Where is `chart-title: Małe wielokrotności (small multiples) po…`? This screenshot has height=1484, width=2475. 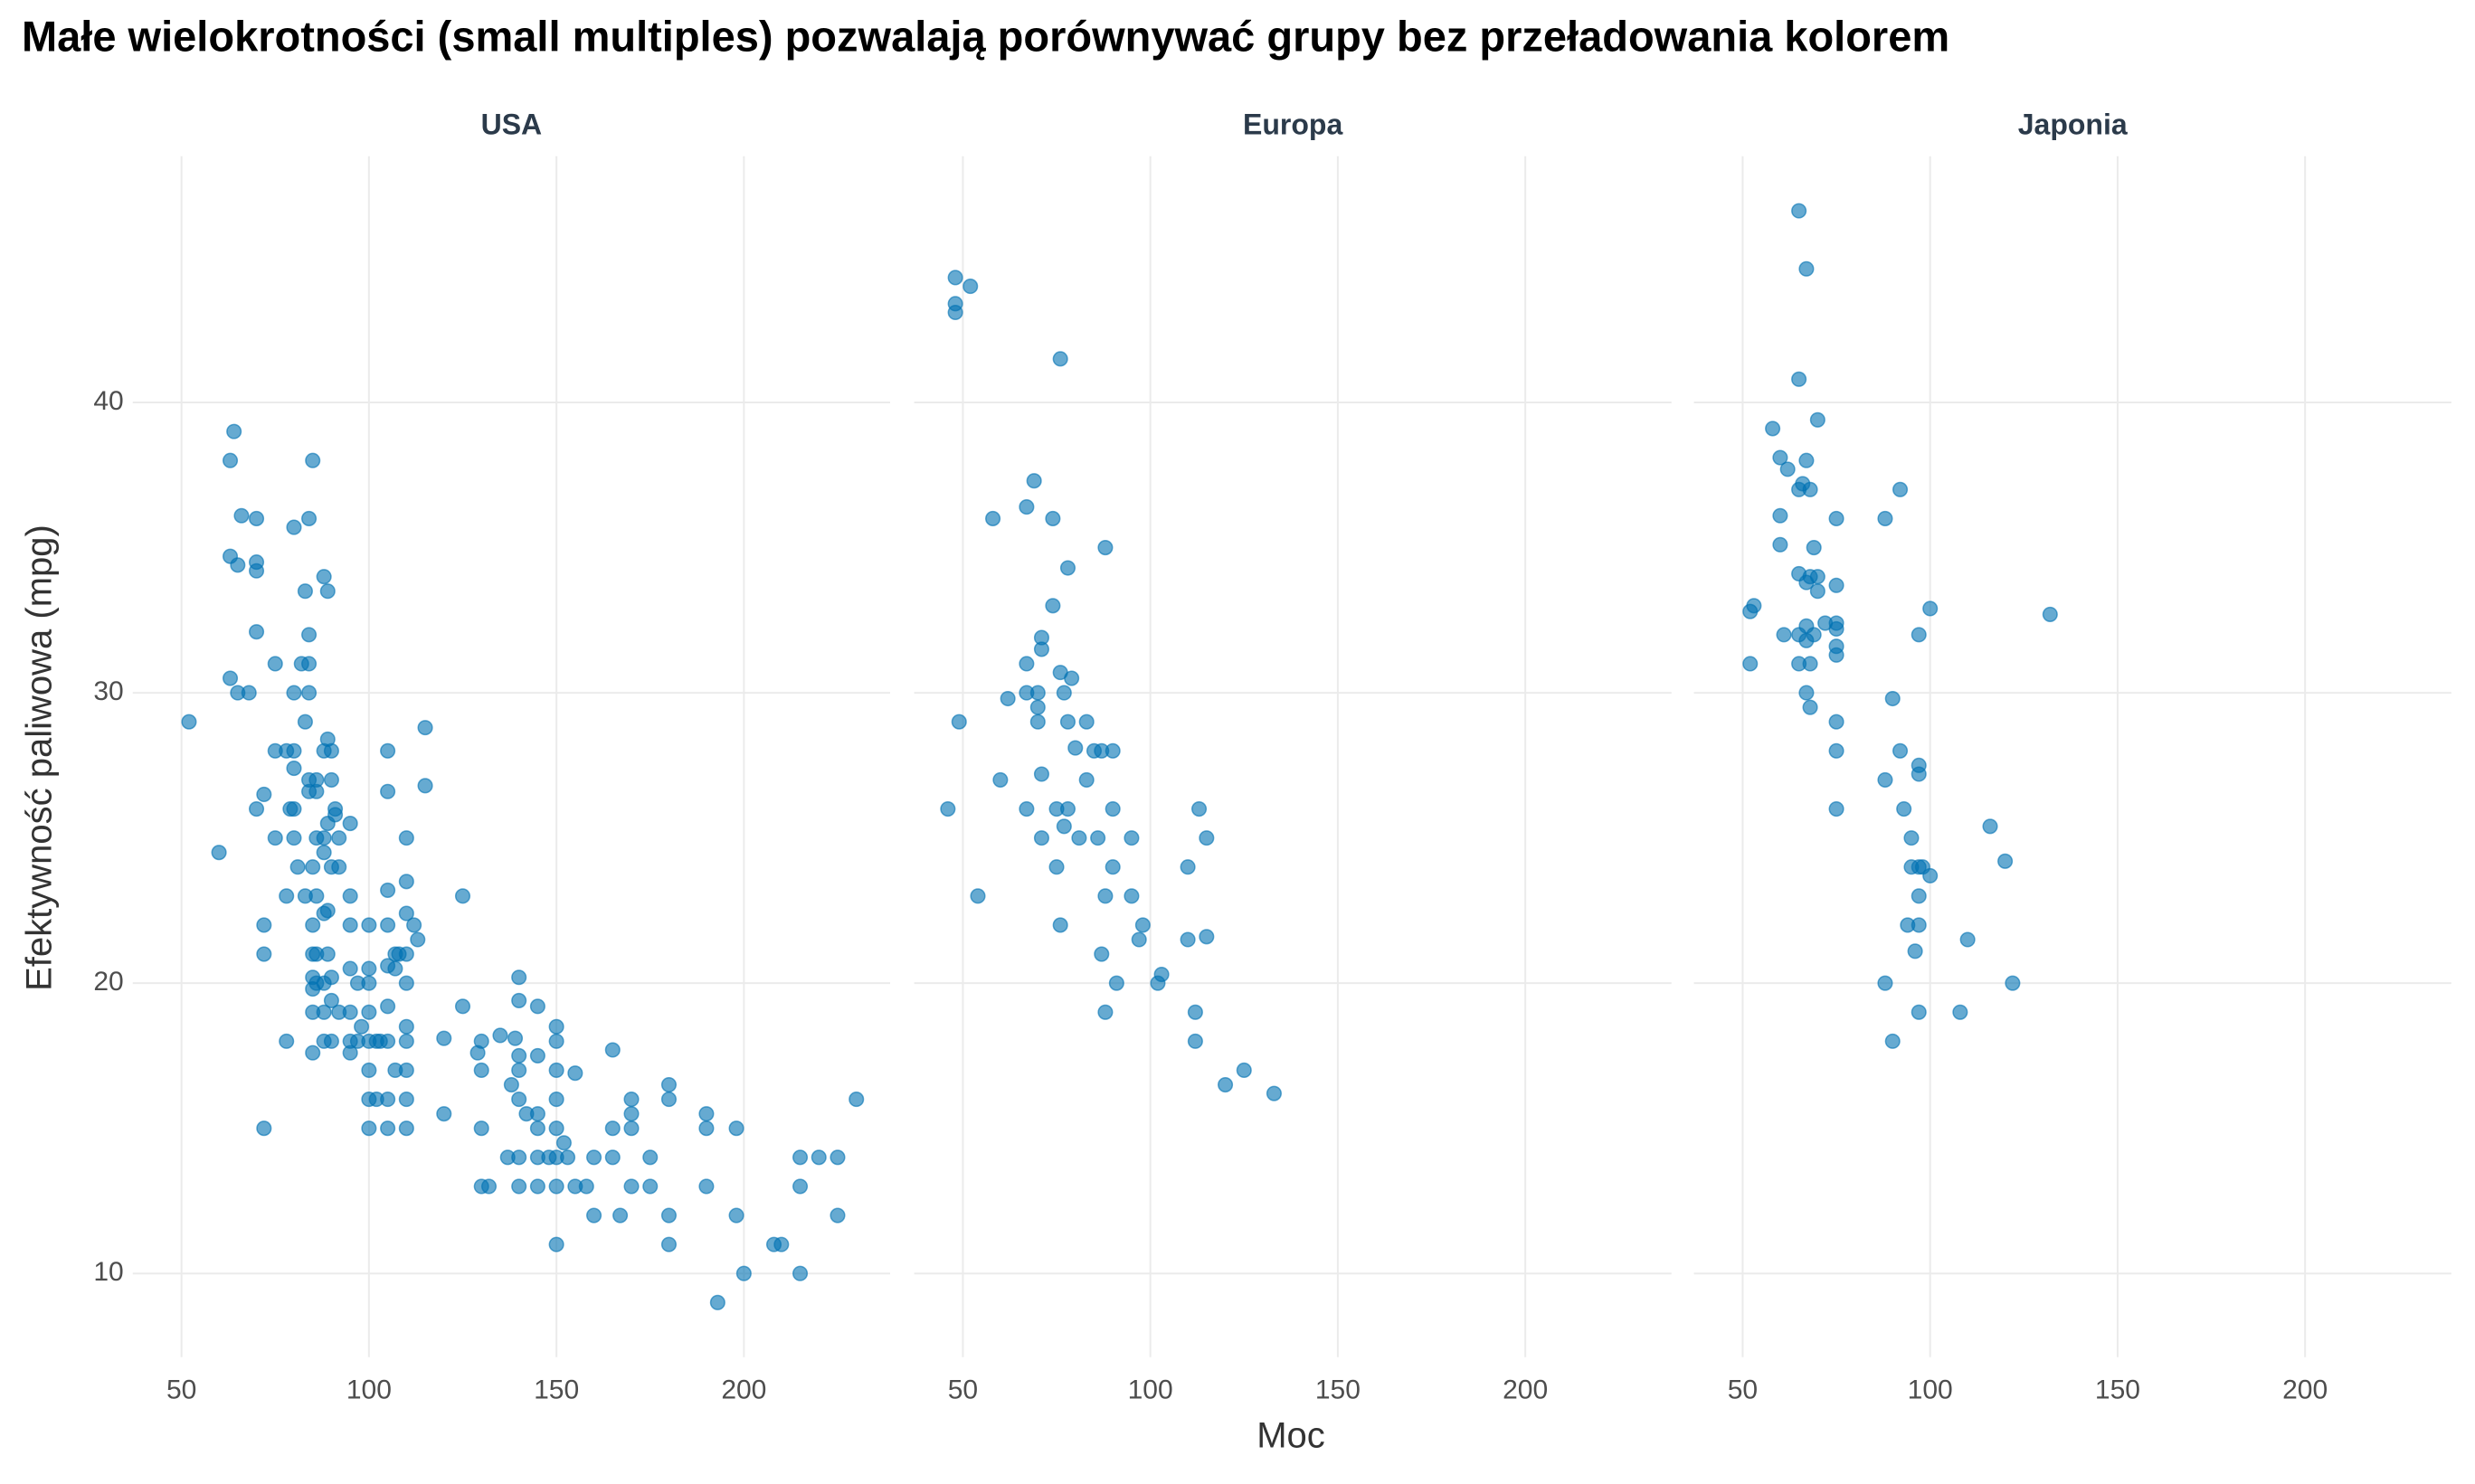
chart-title: Małe wielokrotności (small multiples) po… is located at coordinates (985, 36).